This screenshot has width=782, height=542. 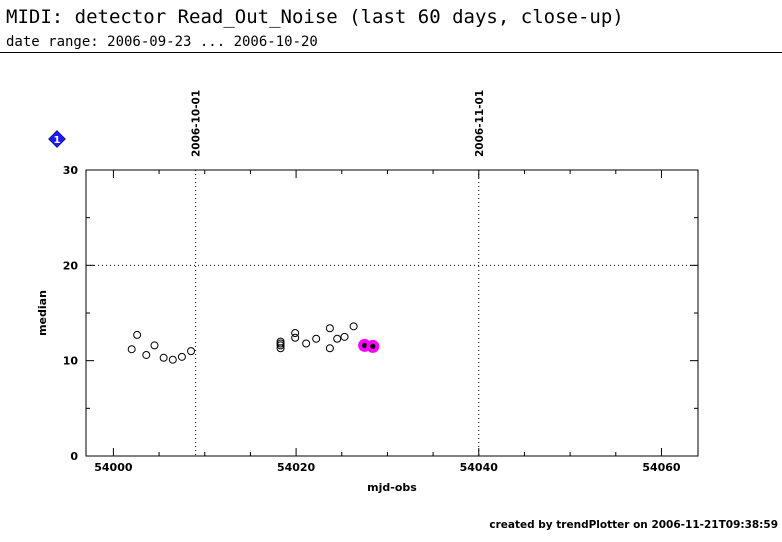 What do you see at coordinates (71, 361) in the screenshot?
I see `y-tick-label: 10` at bounding box center [71, 361].